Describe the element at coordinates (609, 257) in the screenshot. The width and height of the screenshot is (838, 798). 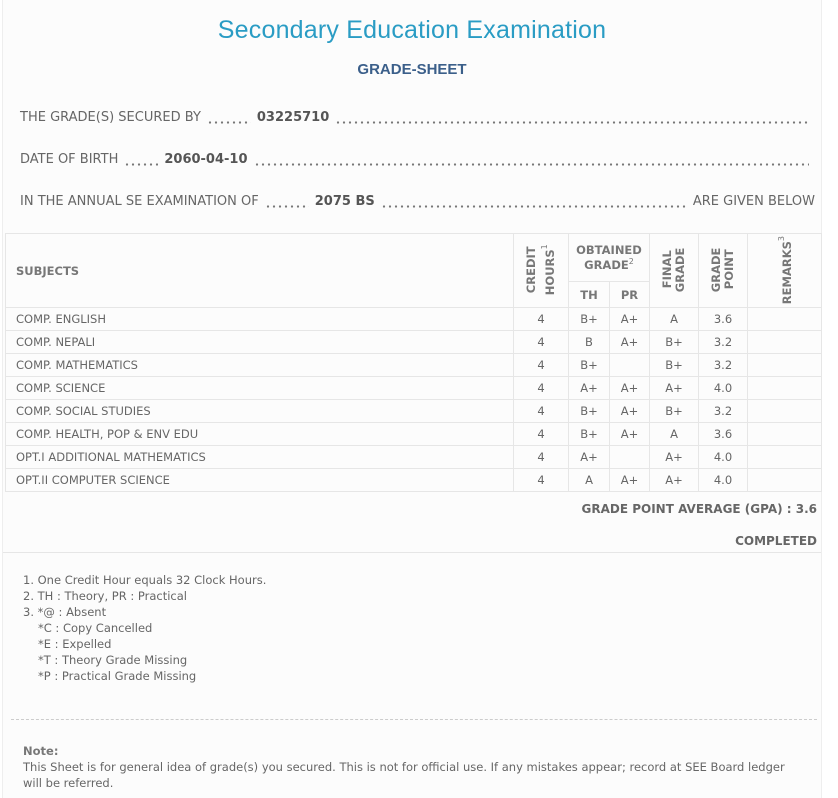
I see `header-obtained-grade: OBTAINED GRADE2` at that location.